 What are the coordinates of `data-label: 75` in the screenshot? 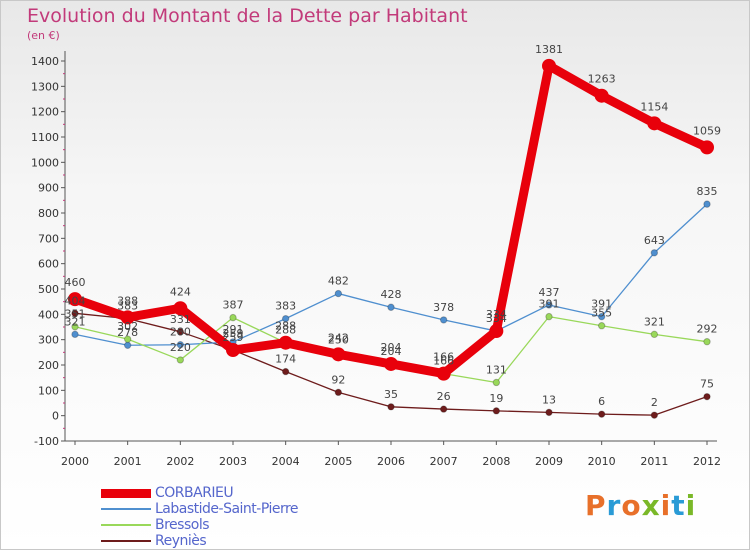 It's located at (707, 384).